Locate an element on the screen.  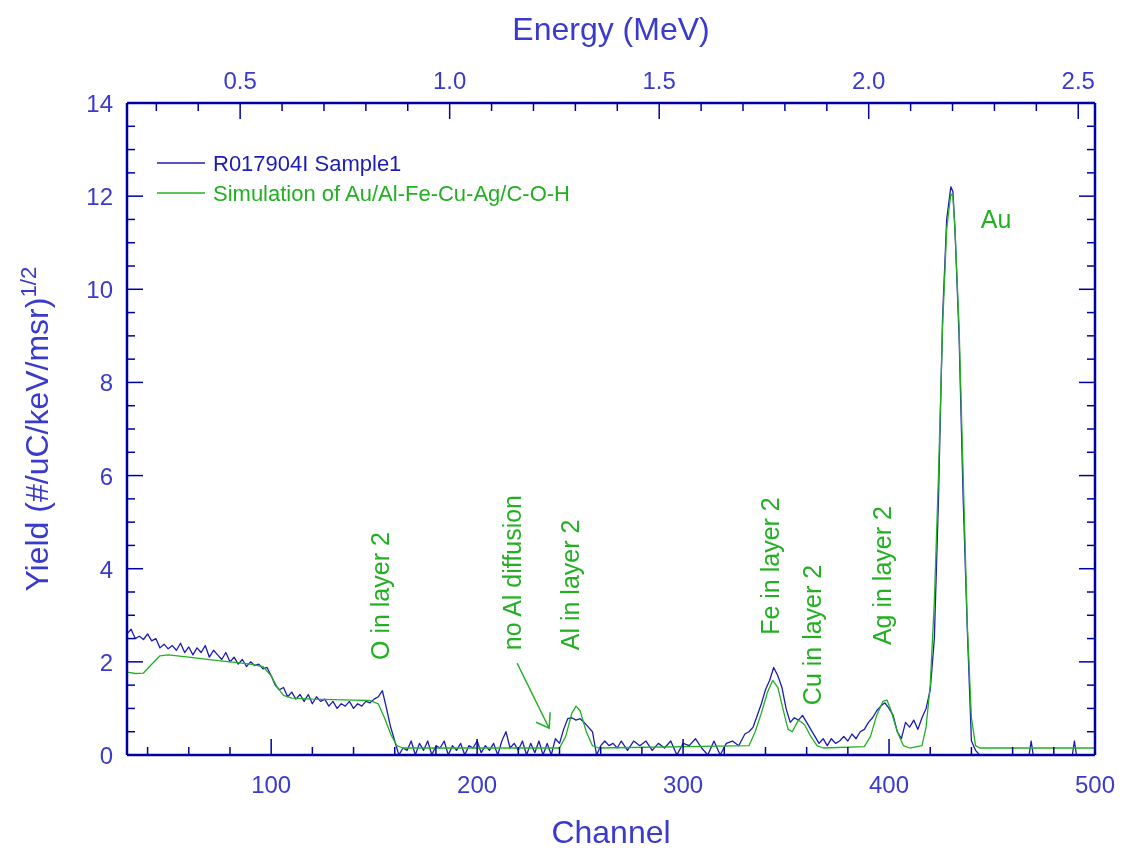
x-tick-label: 100 is located at coordinates (271, 784).